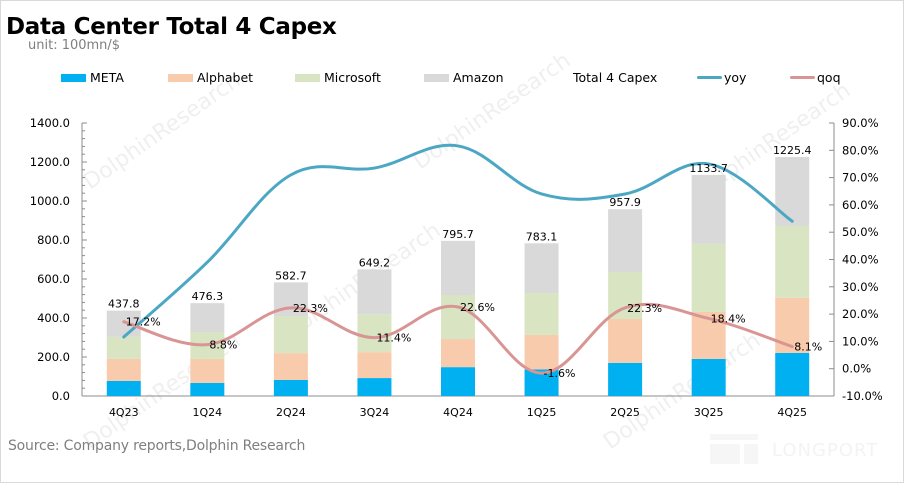  What do you see at coordinates (352, 77) in the screenshot?
I see `legend-label: Microsoft` at bounding box center [352, 77].